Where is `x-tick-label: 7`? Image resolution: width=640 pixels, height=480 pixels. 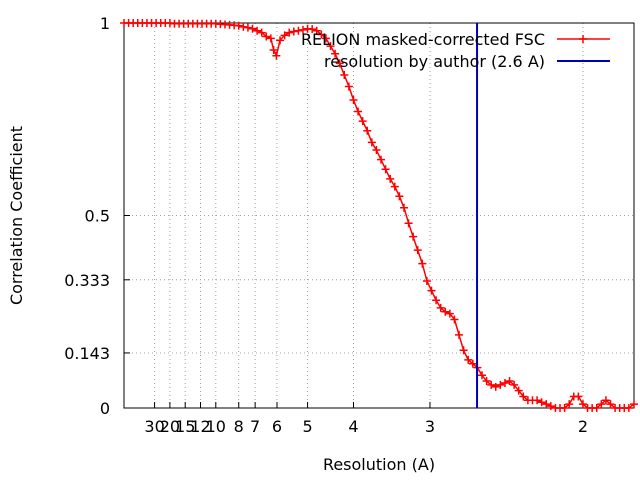 x-tick-label: 7 is located at coordinates (255, 426).